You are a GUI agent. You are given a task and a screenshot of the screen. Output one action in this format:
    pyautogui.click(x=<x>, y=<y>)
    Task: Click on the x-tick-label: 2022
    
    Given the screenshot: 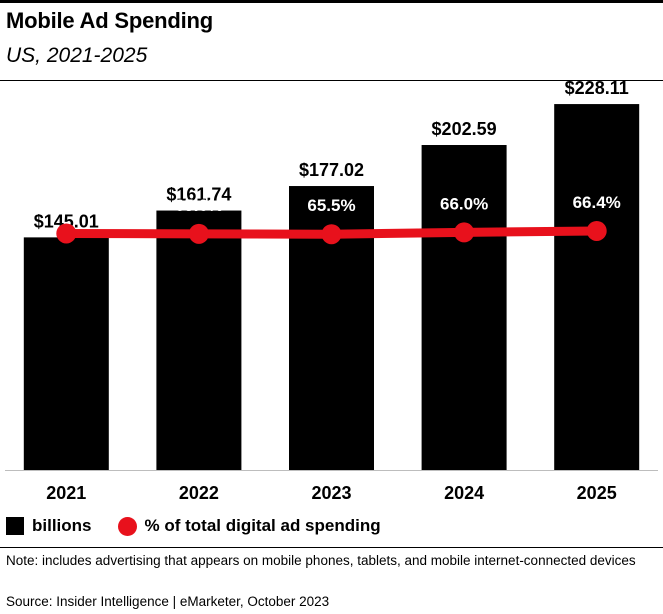 What is the action you would take?
    pyautogui.click(x=199, y=493)
    